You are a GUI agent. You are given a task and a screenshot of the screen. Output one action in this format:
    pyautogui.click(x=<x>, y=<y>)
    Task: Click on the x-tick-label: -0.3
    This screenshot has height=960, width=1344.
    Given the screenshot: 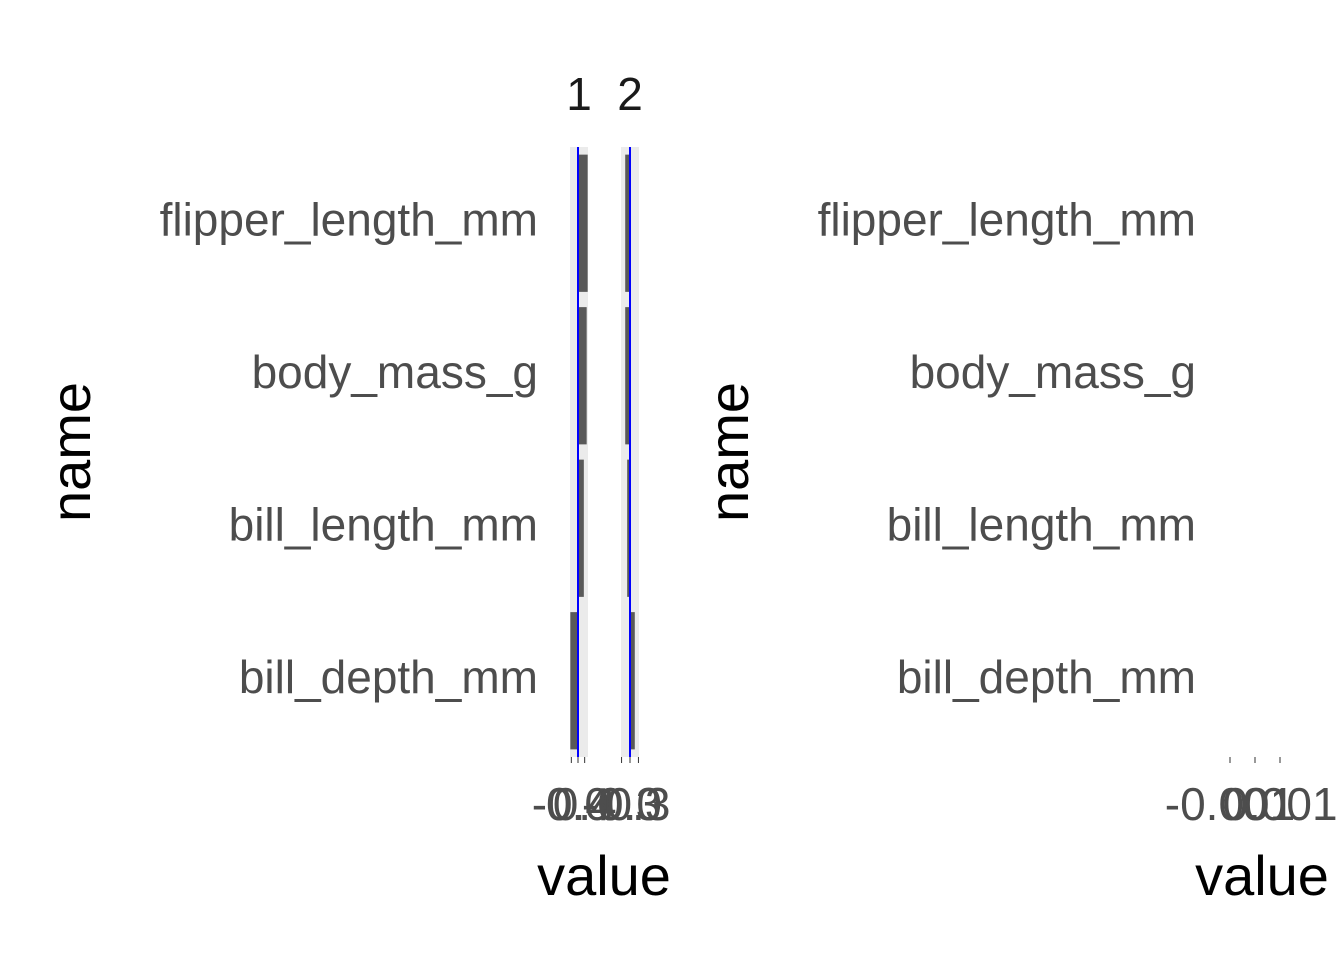 What is the action you would take?
    pyautogui.click(x=621, y=804)
    